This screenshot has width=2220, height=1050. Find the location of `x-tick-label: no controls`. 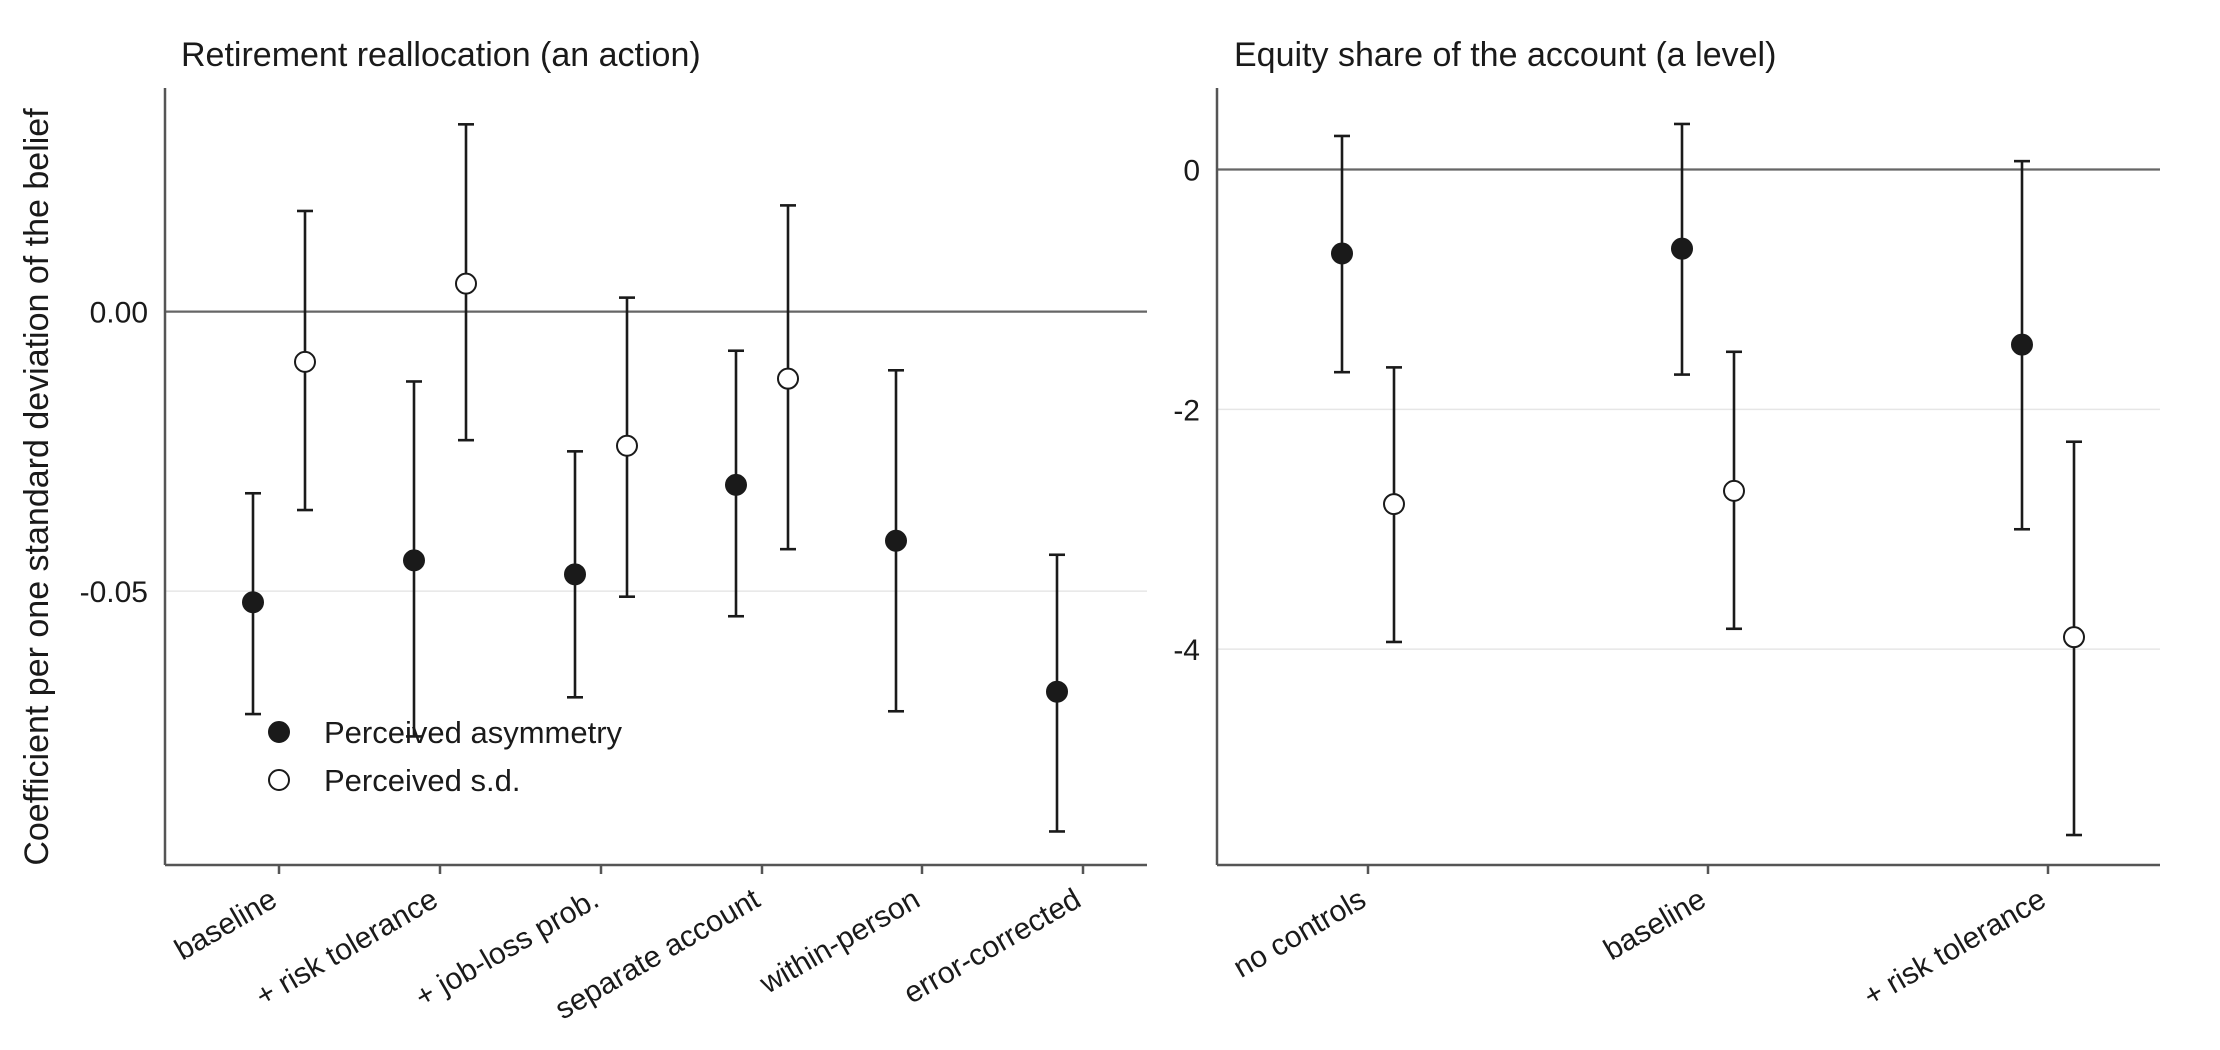

x-tick-label: no controls is located at coordinates (1300, 933).